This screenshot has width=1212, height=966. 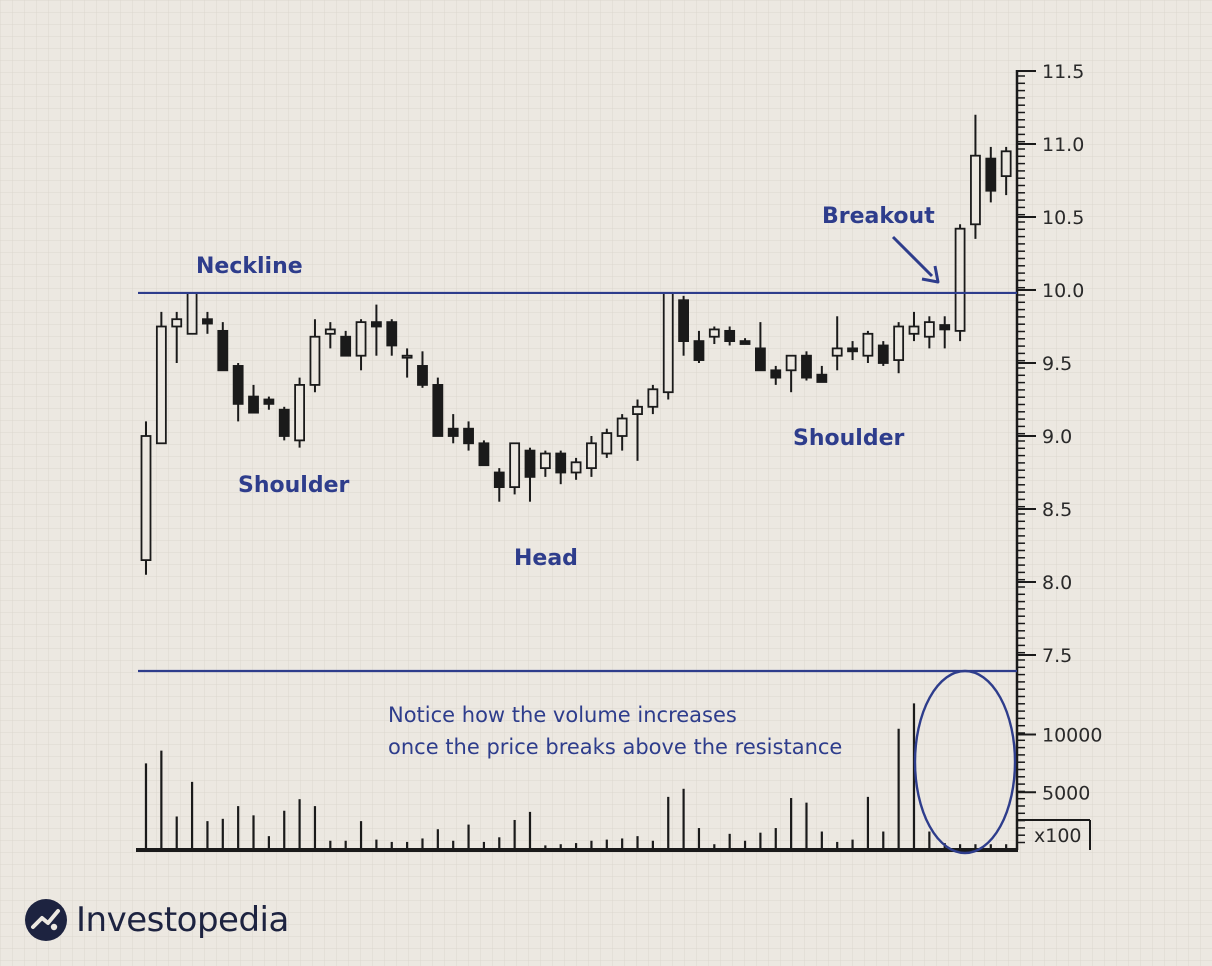 I want to click on breakout-arrow-head, so click(x=930, y=274).